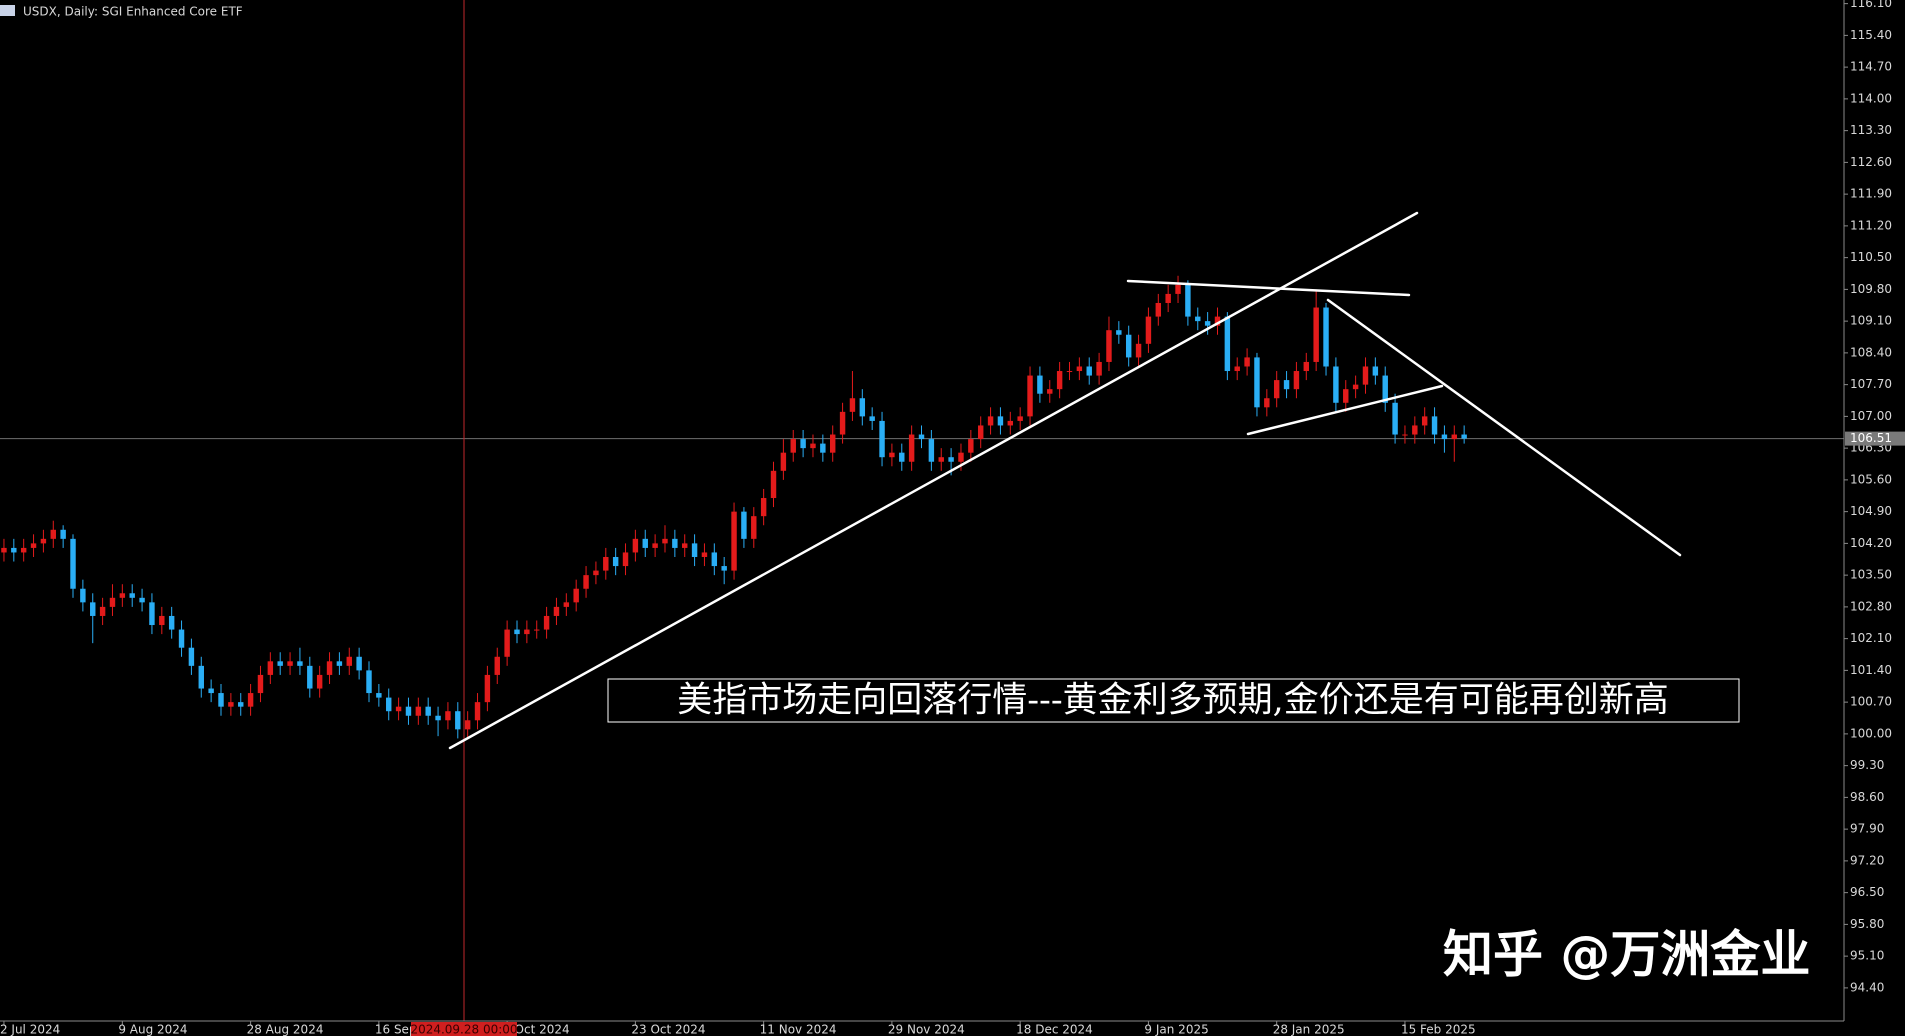  What do you see at coordinates (1173, 701) in the screenshot?
I see `annotation: 美指市场走向回落行情---黄金利多预期,金价还是有可能再创新高` at bounding box center [1173, 701].